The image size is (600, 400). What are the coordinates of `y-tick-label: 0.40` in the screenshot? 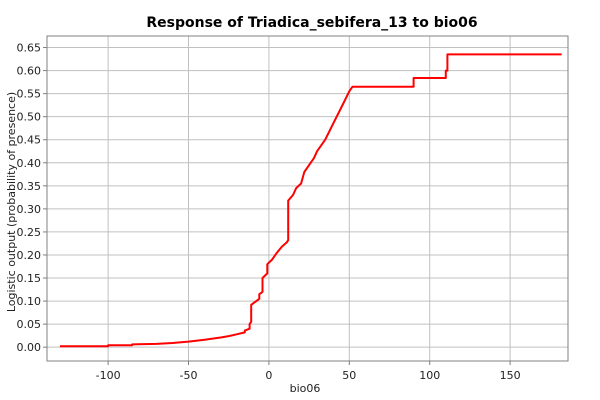 It's located at (29, 163).